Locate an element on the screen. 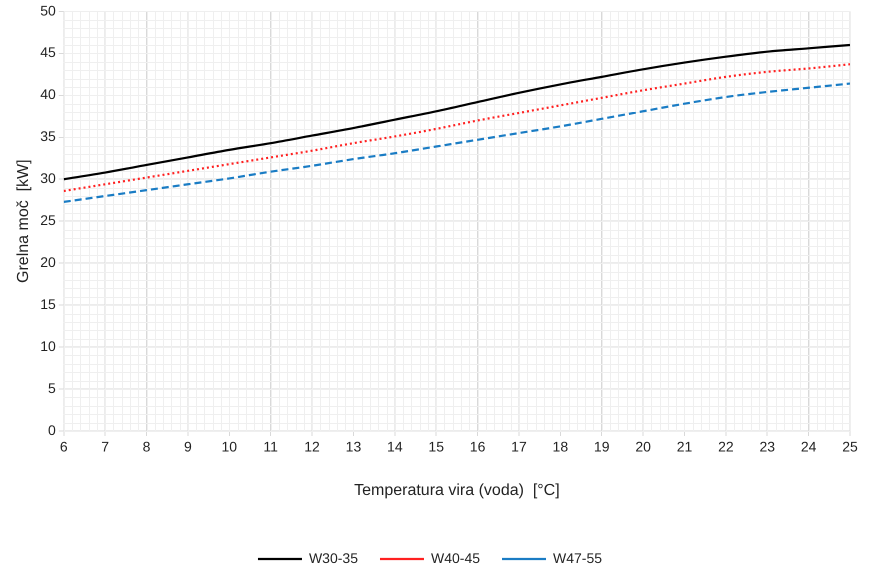 Image resolution: width=874 pixels, height=580 pixels. y-tick-label: 45 is located at coordinates (48, 52).